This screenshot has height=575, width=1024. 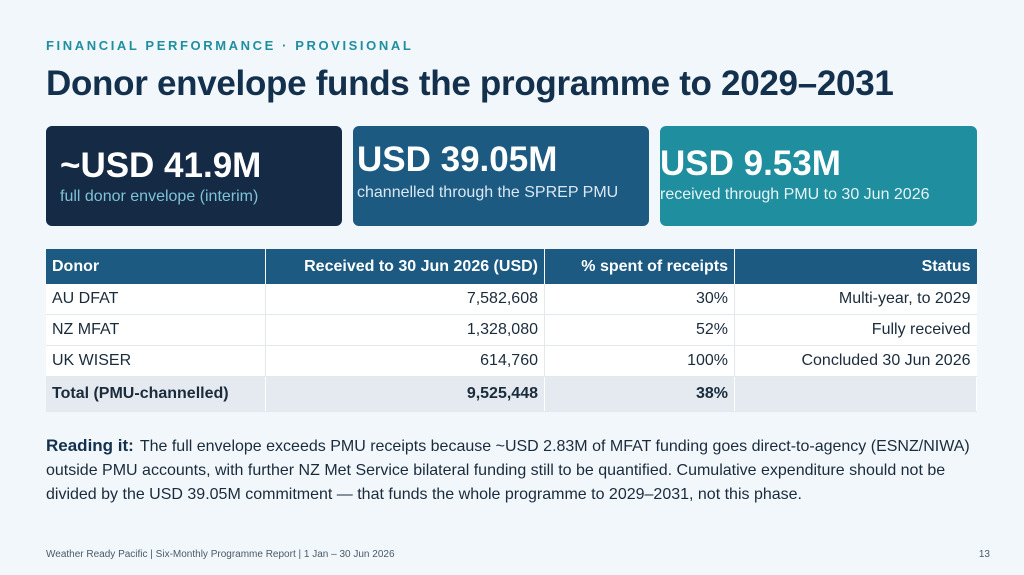 What do you see at coordinates (639, 266) in the screenshot?
I see `column-header-percent-spent: % spent of receipts` at bounding box center [639, 266].